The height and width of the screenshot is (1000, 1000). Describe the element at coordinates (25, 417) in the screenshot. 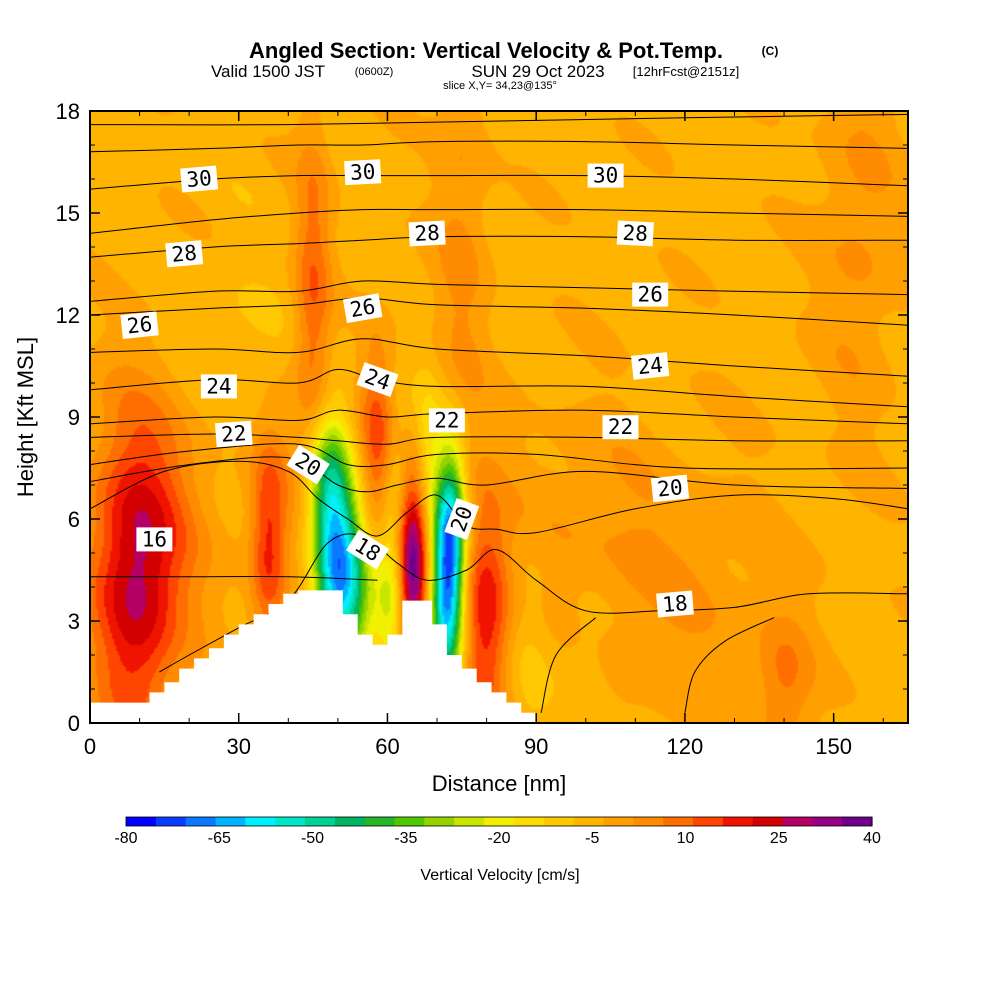

I see `y-axis-label: Height [Kft MSL]` at that location.